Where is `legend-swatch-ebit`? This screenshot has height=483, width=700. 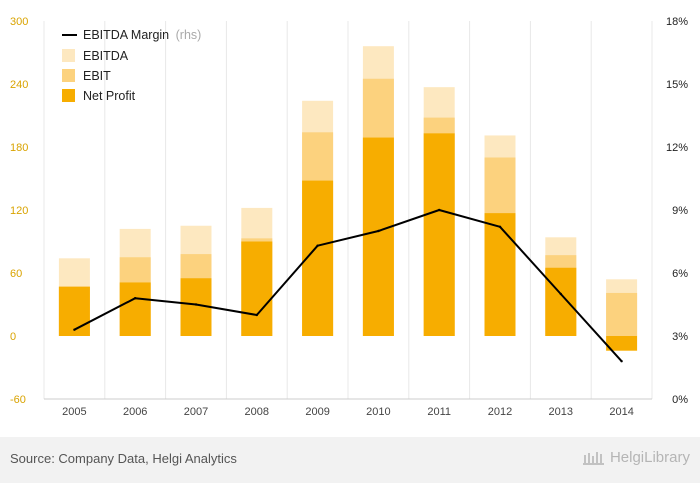
legend-swatch-ebit is located at coordinates (68, 75).